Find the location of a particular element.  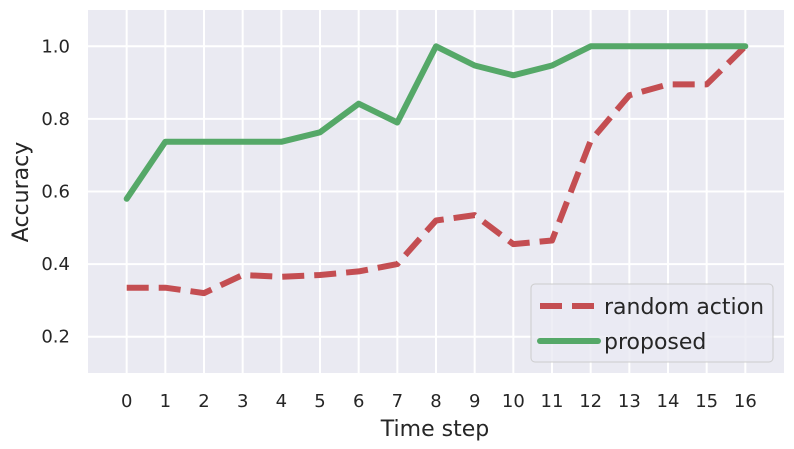

y-tick-labels: 0.2 0.4 0.6 0.8 1.0 is located at coordinates (55, 191).